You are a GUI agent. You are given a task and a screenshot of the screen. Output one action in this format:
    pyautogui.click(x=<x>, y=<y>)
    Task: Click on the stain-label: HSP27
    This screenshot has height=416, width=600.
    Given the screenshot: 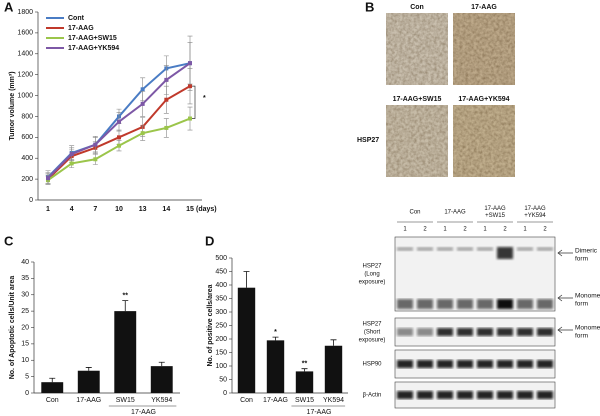 What is the action you would take?
    pyautogui.click(x=368, y=140)
    